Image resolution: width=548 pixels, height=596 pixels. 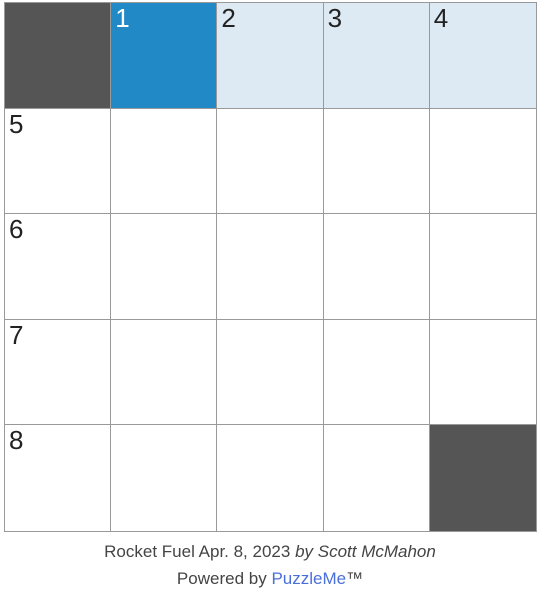 What do you see at coordinates (58, 372) in the screenshot?
I see `grid-cell: 7` at bounding box center [58, 372].